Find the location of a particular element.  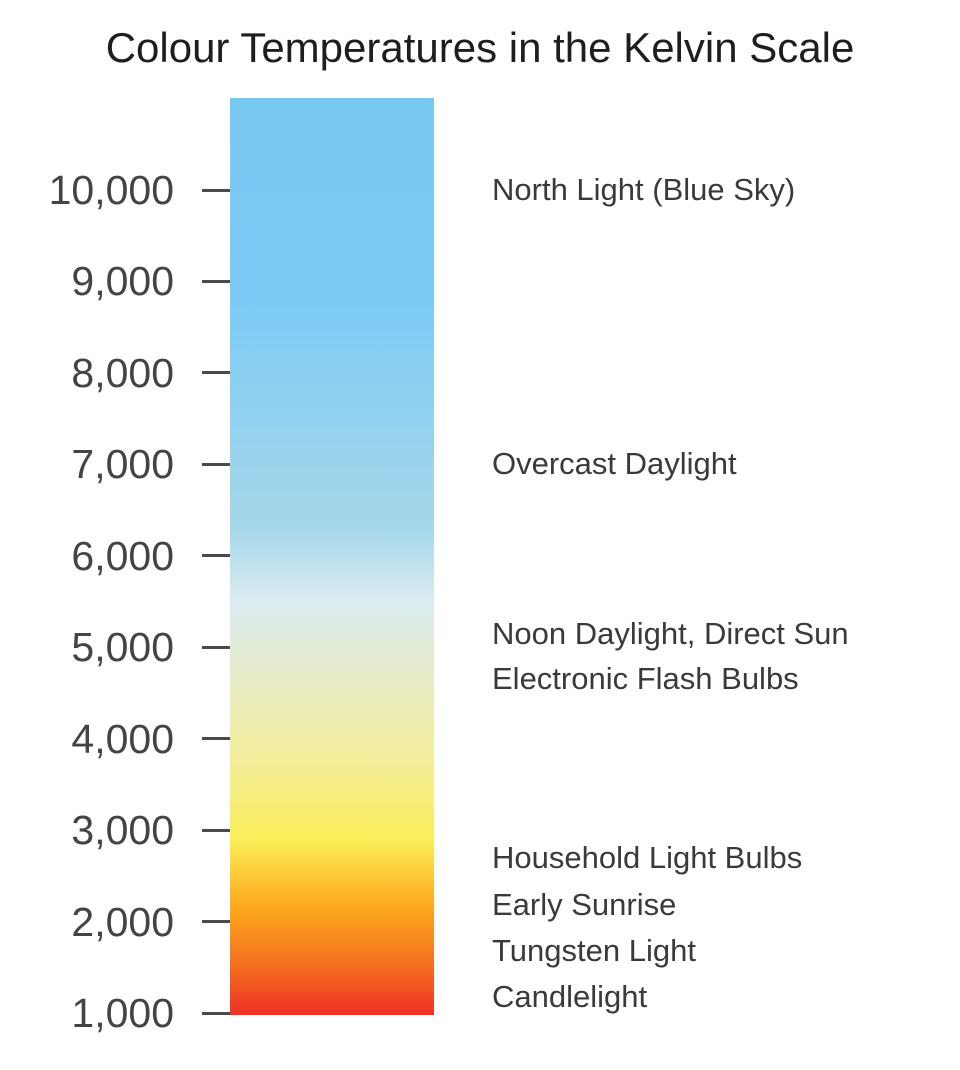

axis-tick-label: 10,000 is located at coordinates (111, 190).